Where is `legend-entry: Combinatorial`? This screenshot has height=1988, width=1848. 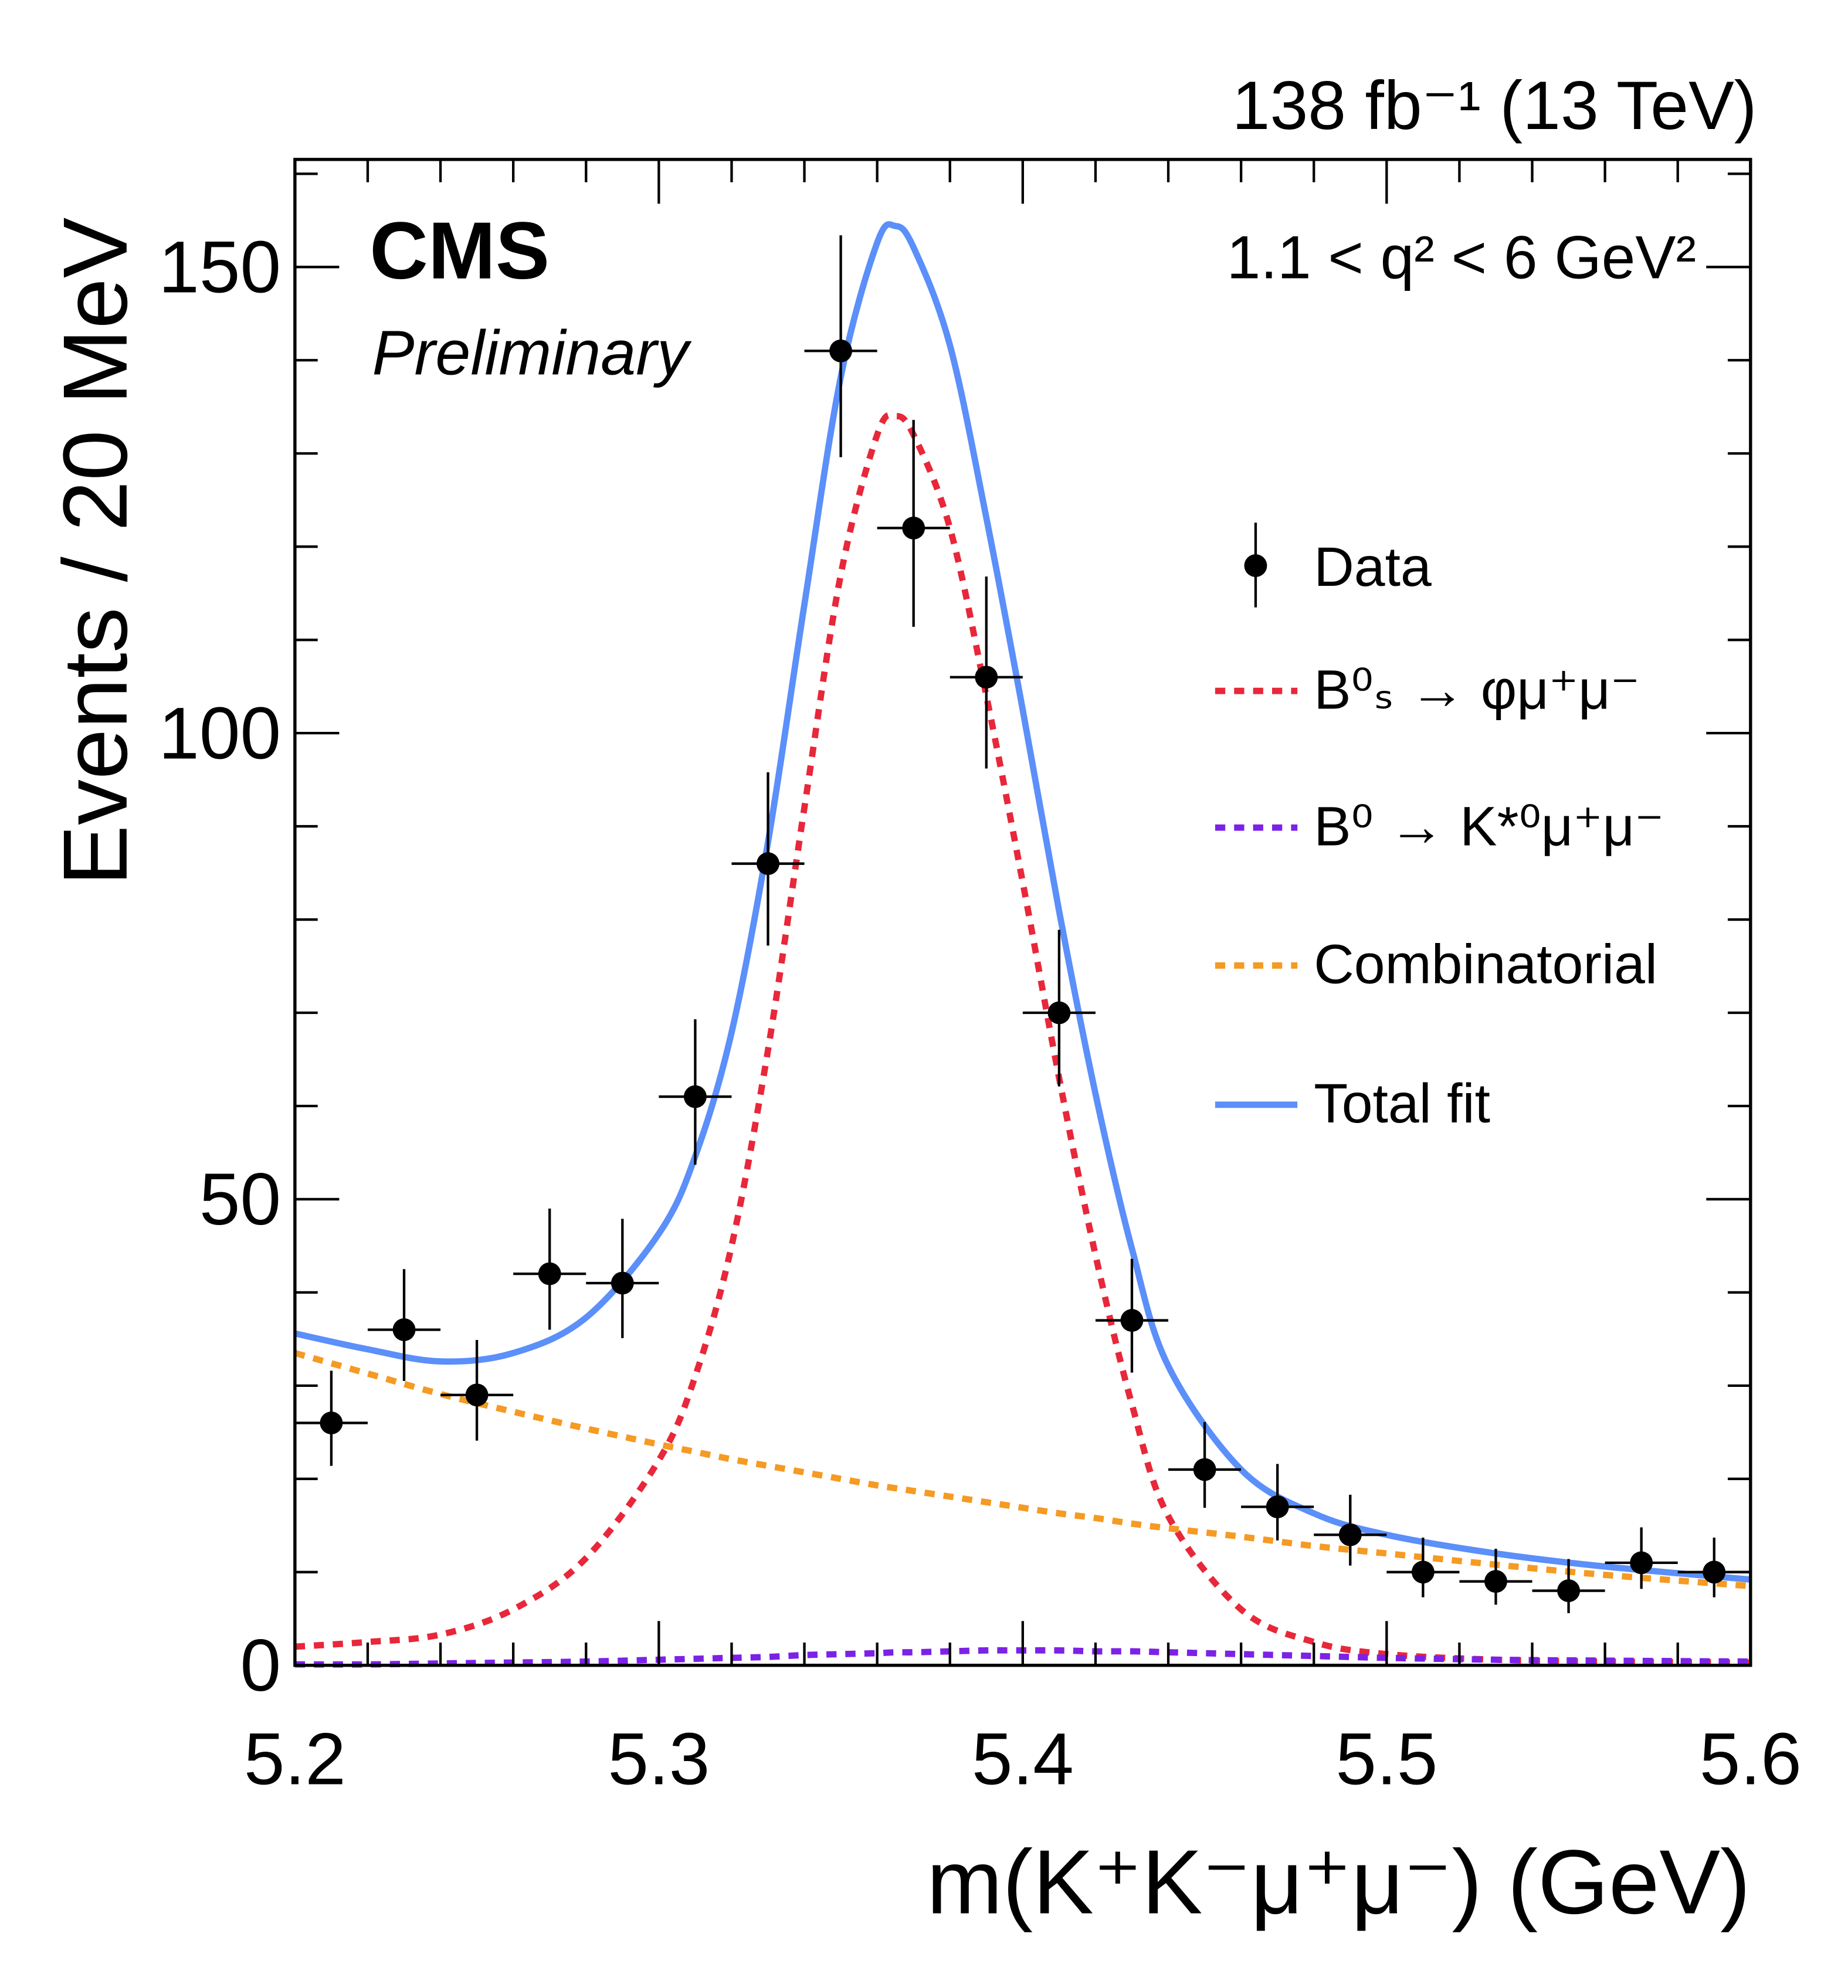
legend-entry: Combinatorial is located at coordinates (1436, 965).